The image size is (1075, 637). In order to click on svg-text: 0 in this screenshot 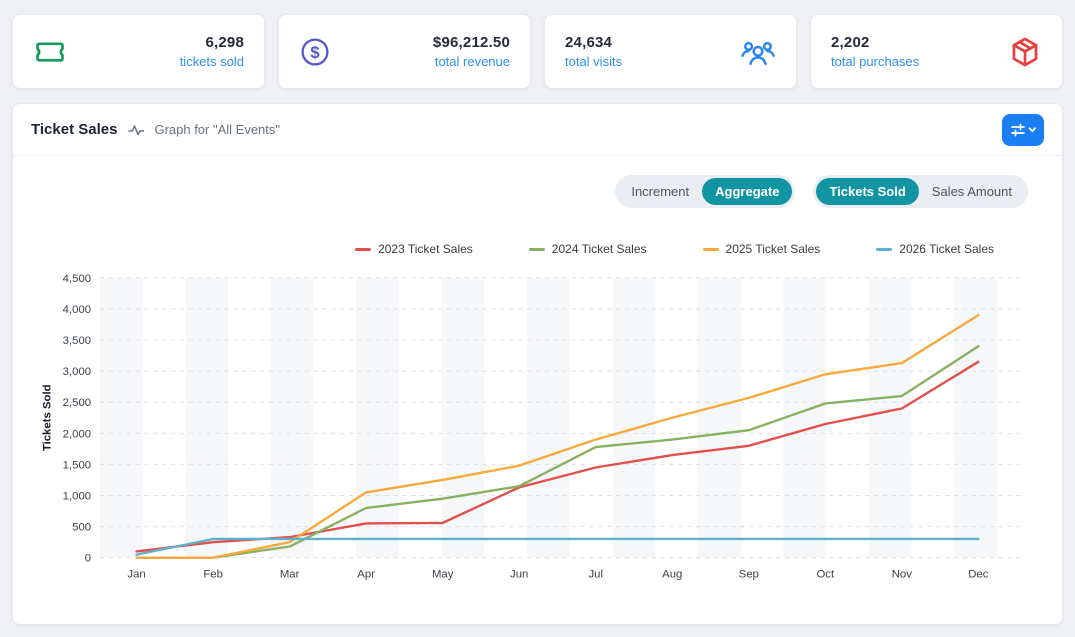, I will do `click(88, 559)`.